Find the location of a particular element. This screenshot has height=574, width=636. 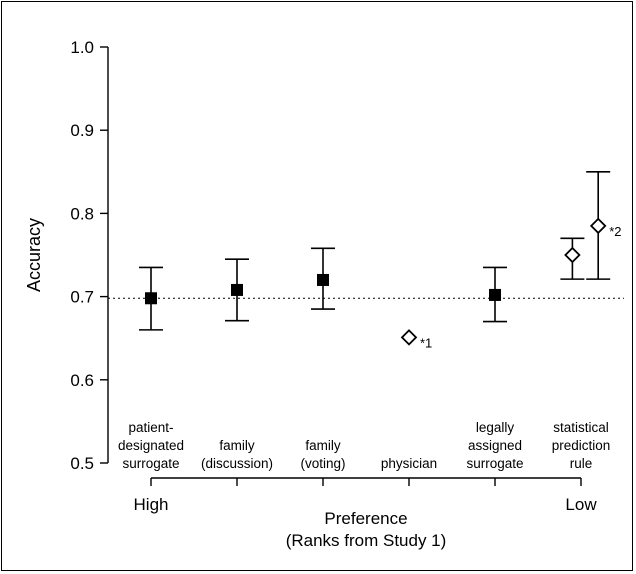

x-tick-label-high: High is located at coordinates (151, 504).